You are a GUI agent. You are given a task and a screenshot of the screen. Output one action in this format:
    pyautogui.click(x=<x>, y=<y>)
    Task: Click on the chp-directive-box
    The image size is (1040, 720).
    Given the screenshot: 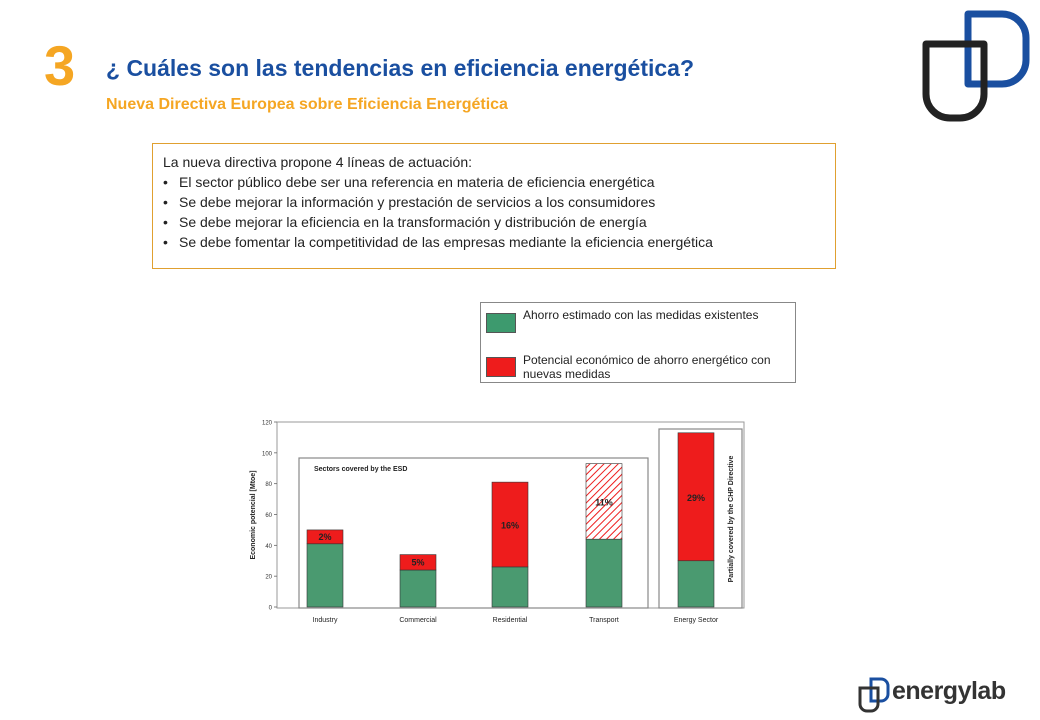 What is the action you would take?
    pyautogui.click(x=700, y=518)
    